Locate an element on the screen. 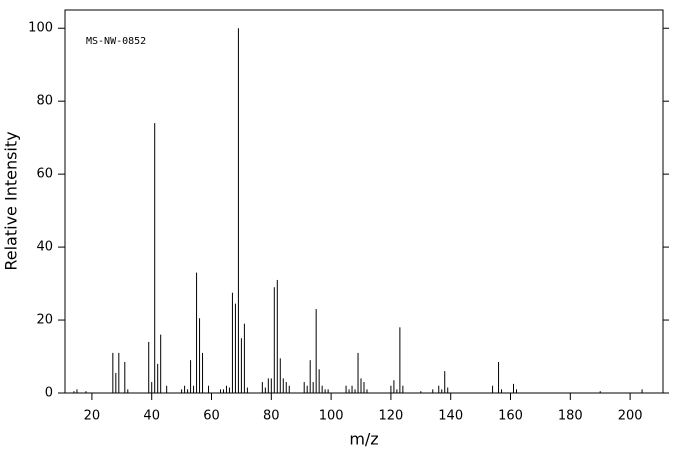  x-tick-label: 200 is located at coordinates (630, 416).